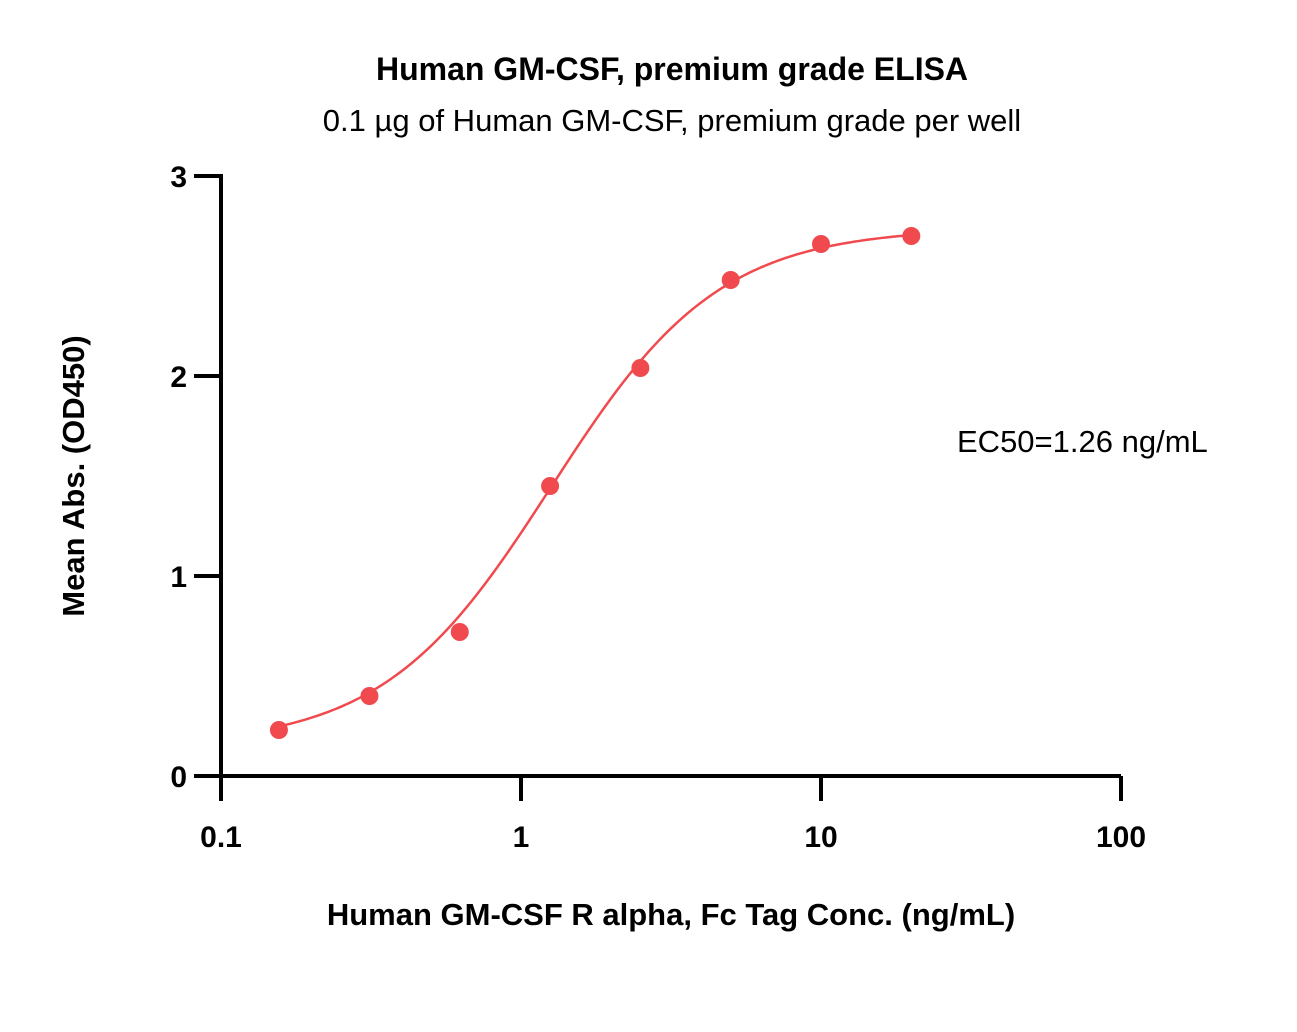  Describe the element at coordinates (195, 477) in the screenshot. I see `y-ticks: 0 1 2 3` at that location.